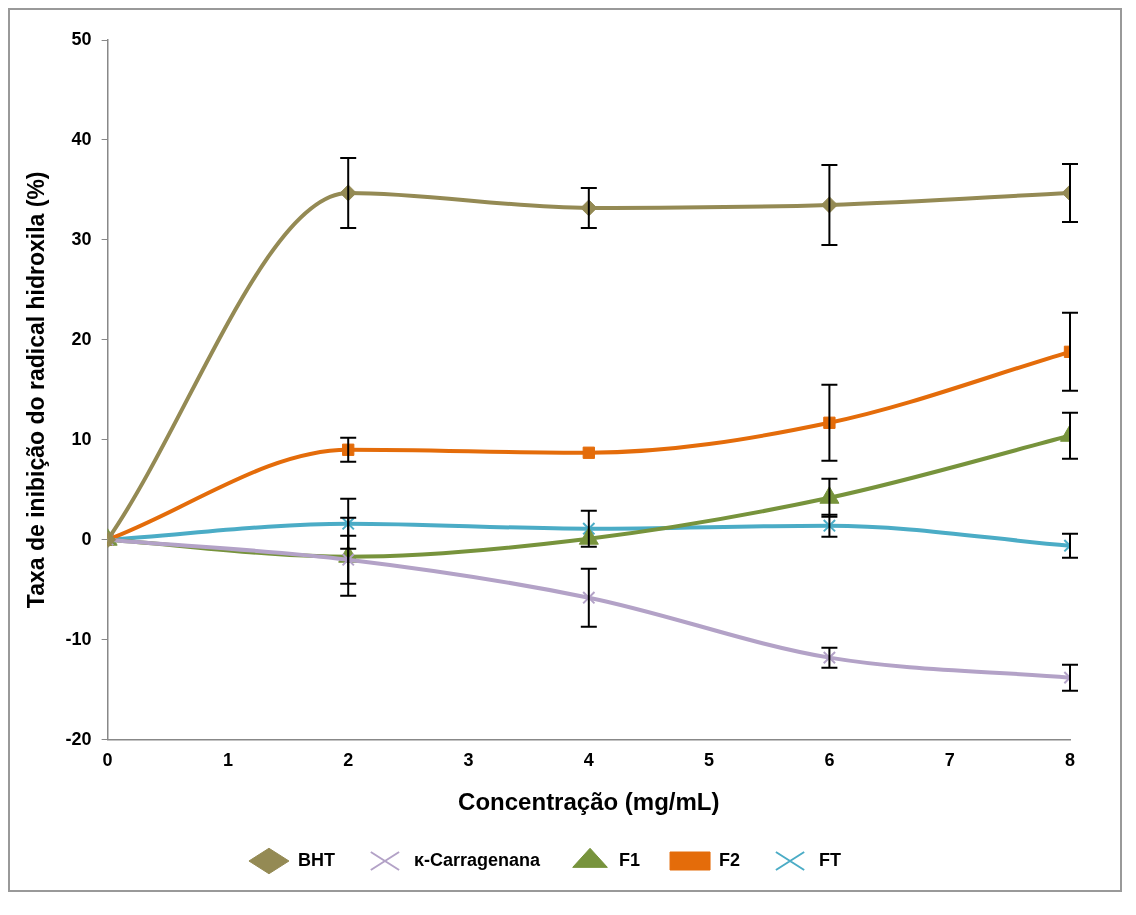  What do you see at coordinates (78, 638) in the screenshot?
I see `y-tick-label: -10` at bounding box center [78, 638].